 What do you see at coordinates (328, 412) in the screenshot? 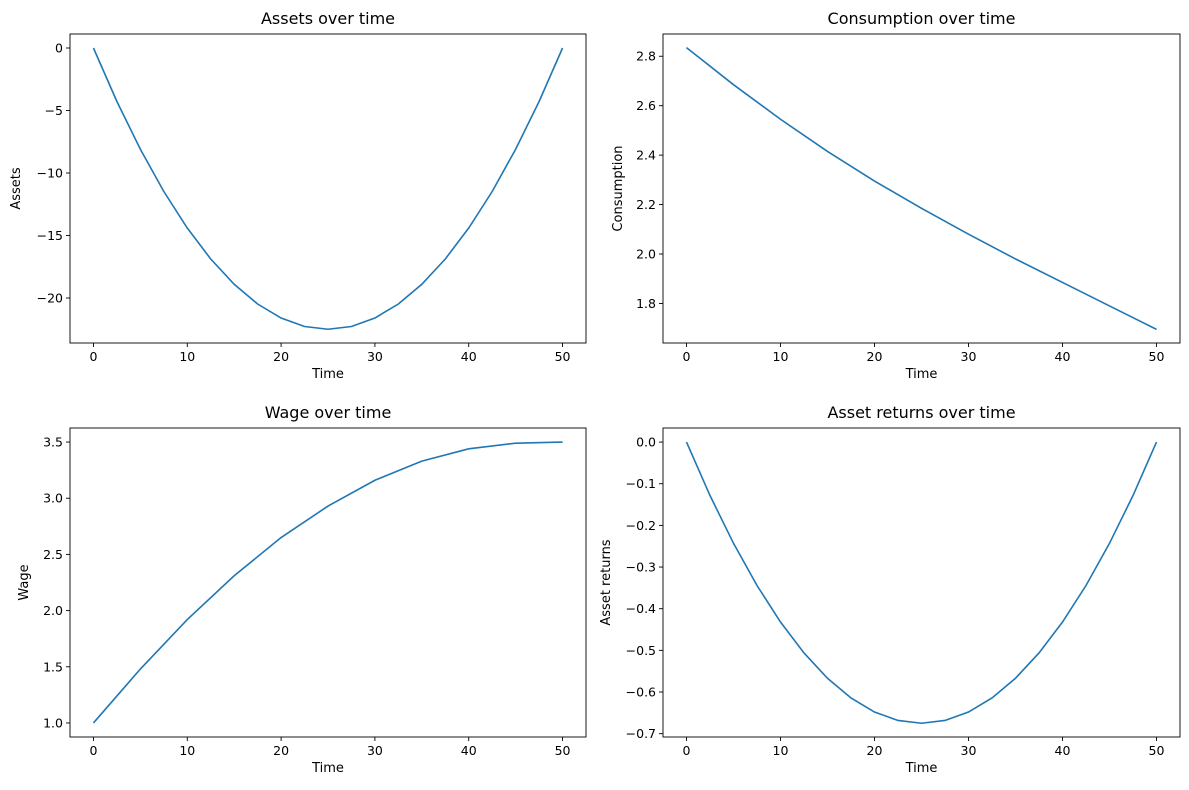
I see `chart-title: Wage over time` at bounding box center [328, 412].